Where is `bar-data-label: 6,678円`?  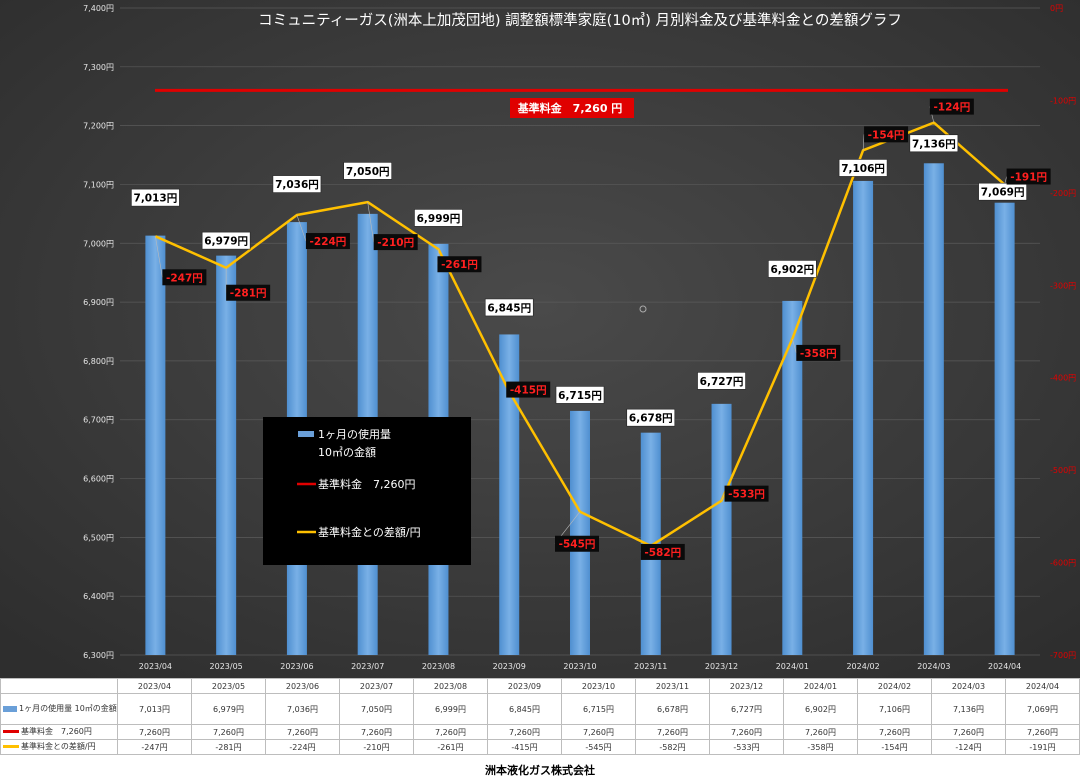
bar-data-label: 6,678円 is located at coordinates (651, 417).